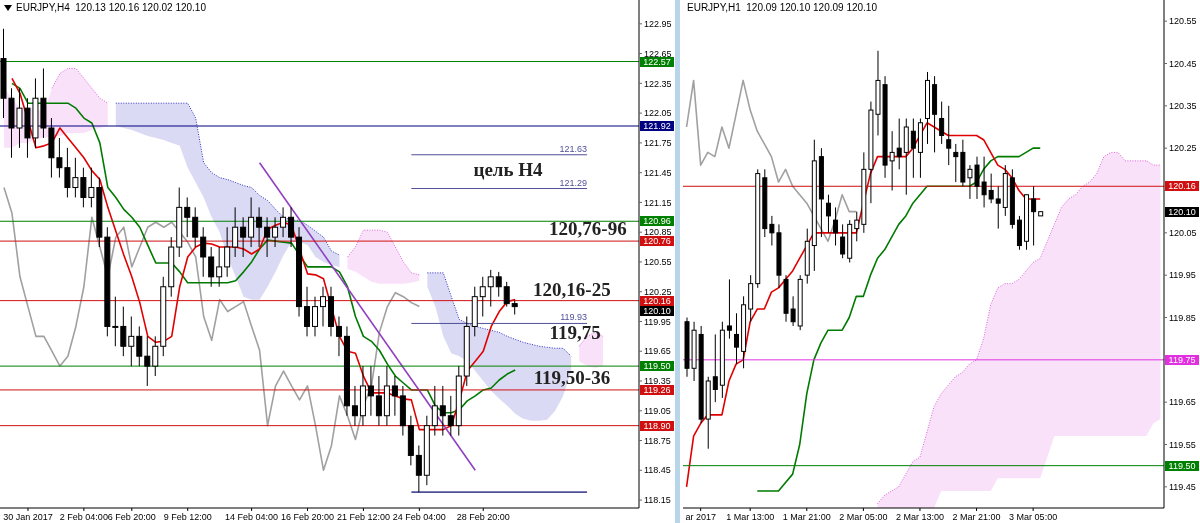  What do you see at coordinates (657, 221) in the screenshot?
I see `ref-line-label: 120.96` at bounding box center [657, 221].